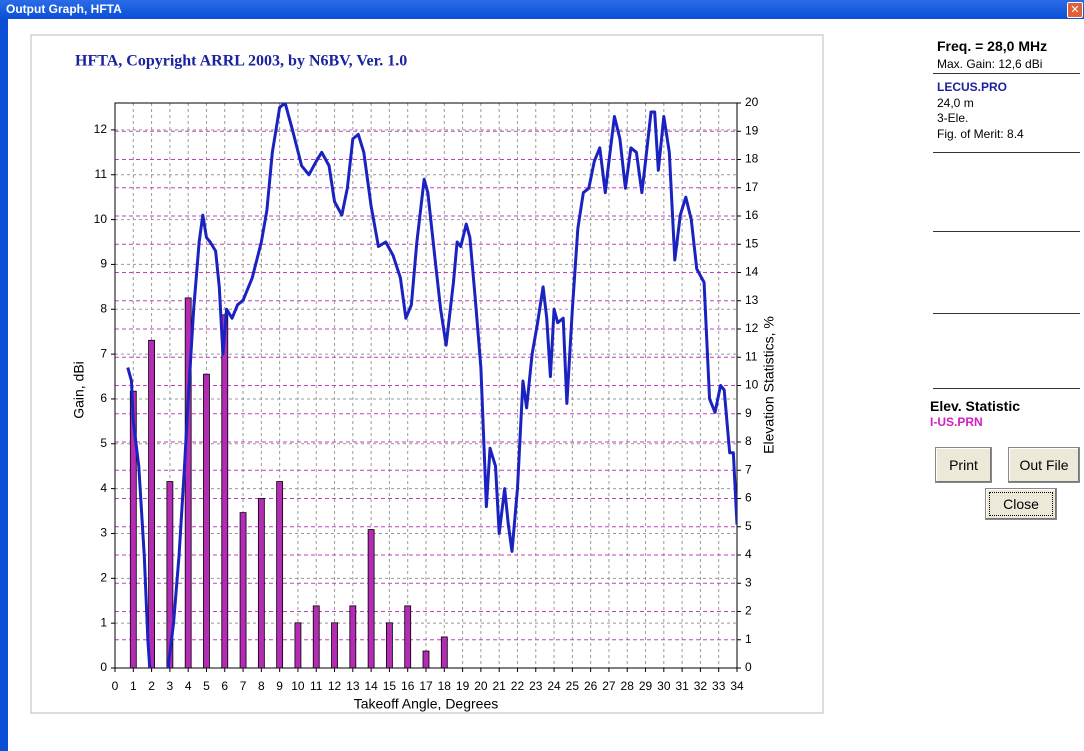  I want to click on y2-tick-label: 7, so click(748, 469).